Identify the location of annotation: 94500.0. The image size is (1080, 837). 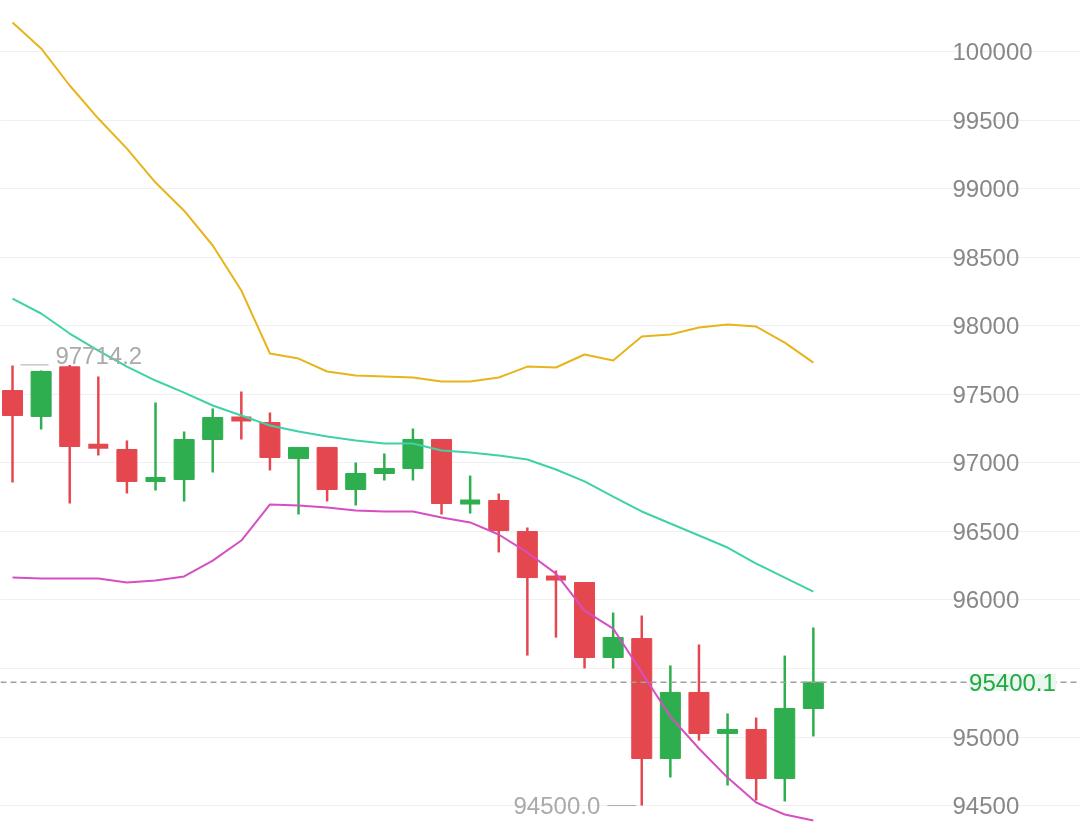
(557, 806).